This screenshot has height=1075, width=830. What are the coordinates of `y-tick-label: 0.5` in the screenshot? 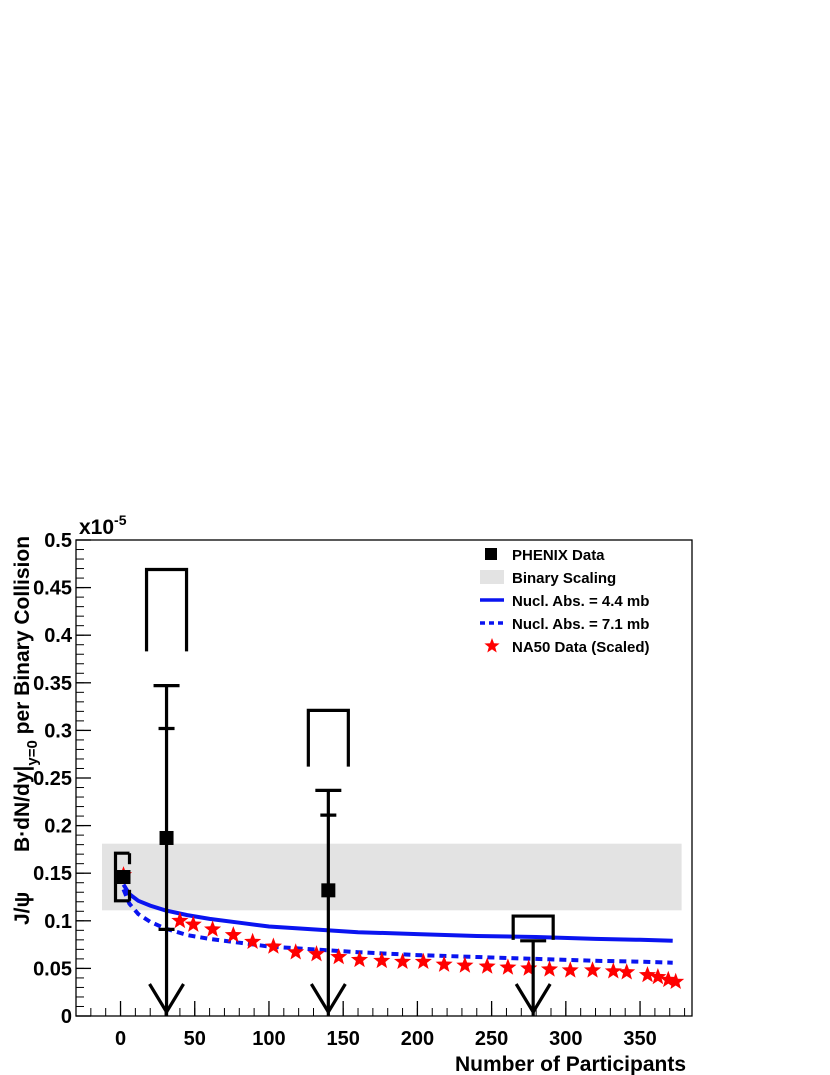 It's located at (58, 541).